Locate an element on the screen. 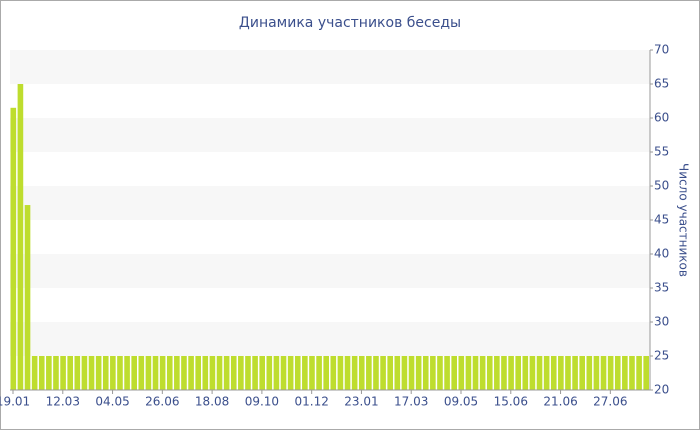 This screenshot has height=430, width=700. x-tick-label: 19.01 is located at coordinates (15, 402).